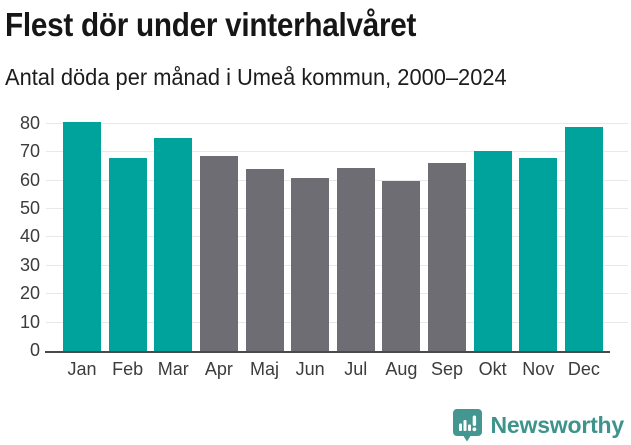 This screenshot has height=445, width=631. Describe the element at coordinates (355, 259) in the screenshot. I see `bar-jul` at that location.